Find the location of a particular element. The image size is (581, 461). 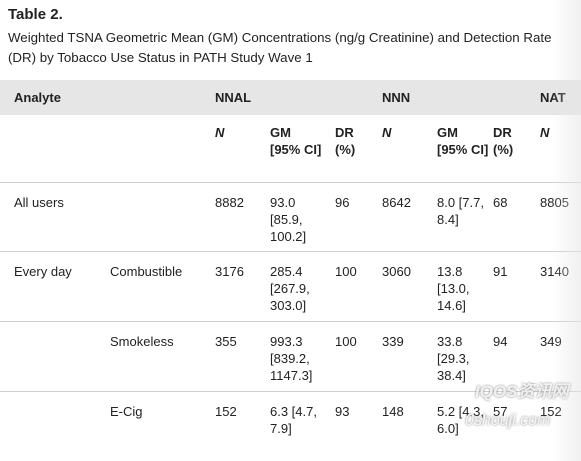

cell: 285.4 [267.9, 303.0] is located at coordinates (290, 288).